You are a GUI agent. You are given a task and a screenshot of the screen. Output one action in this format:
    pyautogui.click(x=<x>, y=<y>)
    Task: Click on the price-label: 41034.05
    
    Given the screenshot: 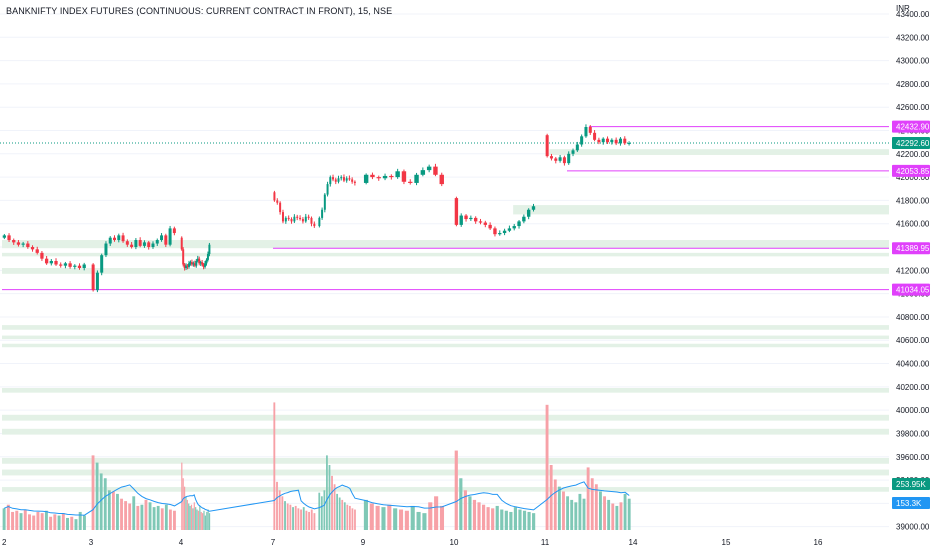 What is the action you would take?
    pyautogui.click(x=911, y=289)
    